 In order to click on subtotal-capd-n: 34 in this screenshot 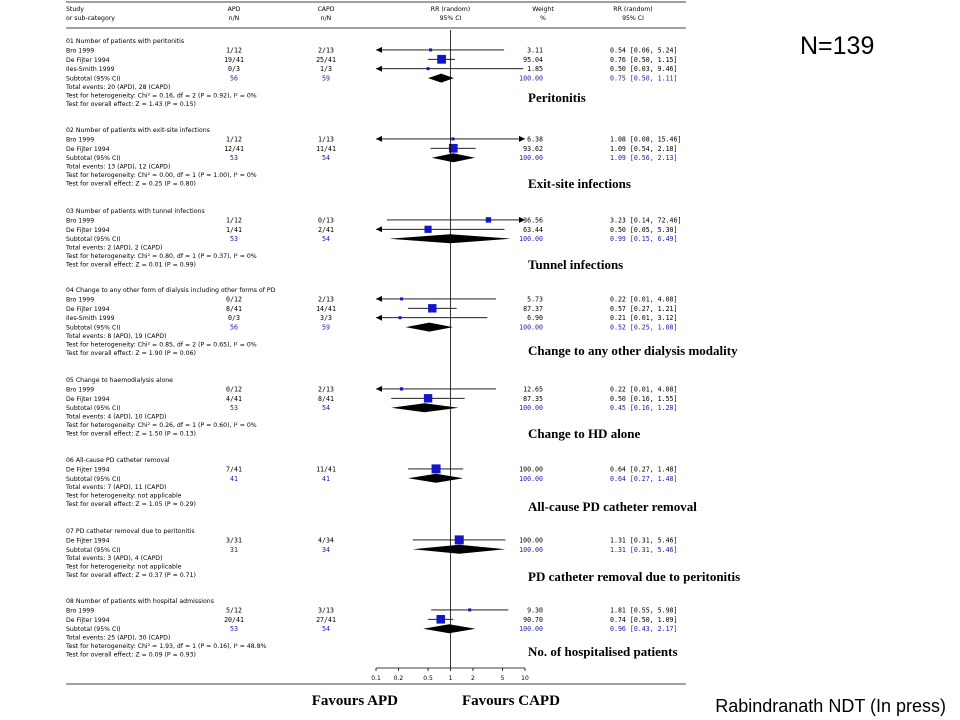, I will do `click(326, 550)`.